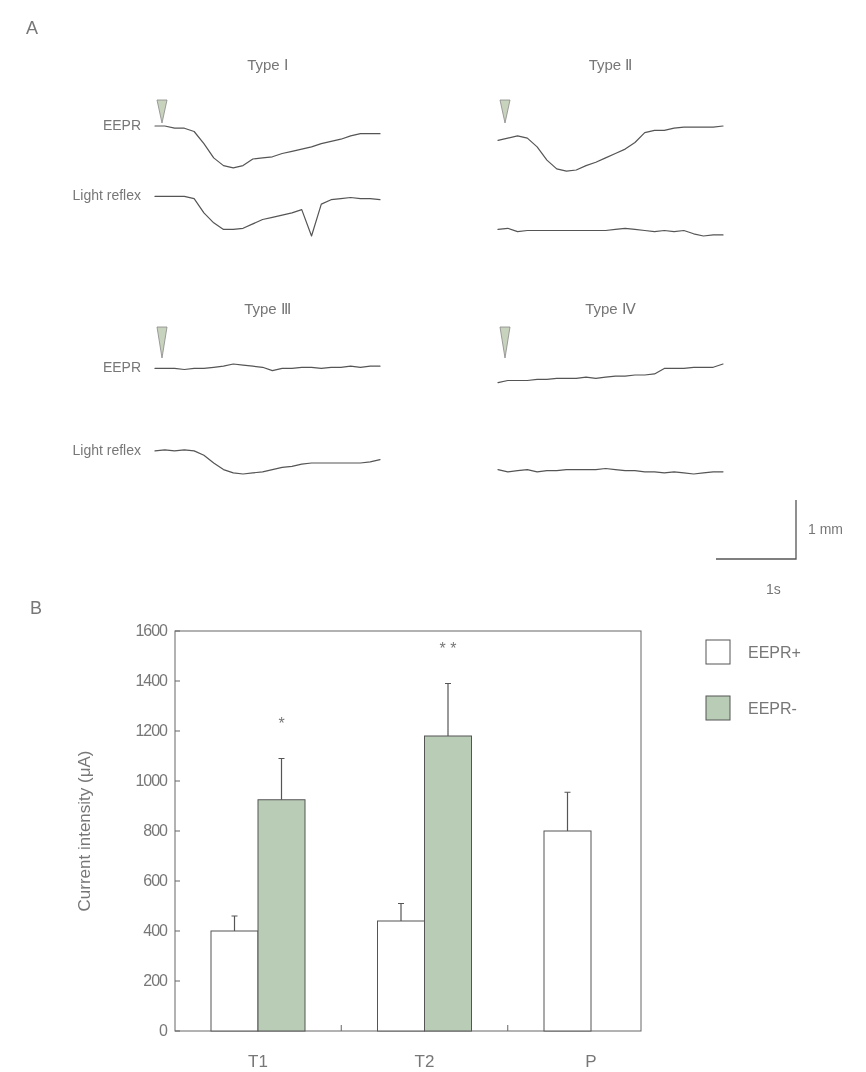 The height and width of the screenshot is (1072, 866). What do you see at coordinates (156, 830) in the screenshot?
I see `y-tick-label: 800` at bounding box center [156, 830].